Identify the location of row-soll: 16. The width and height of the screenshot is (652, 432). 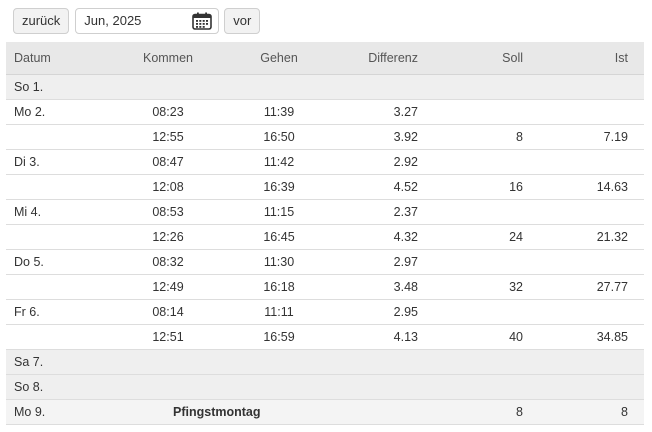
(516, 187).